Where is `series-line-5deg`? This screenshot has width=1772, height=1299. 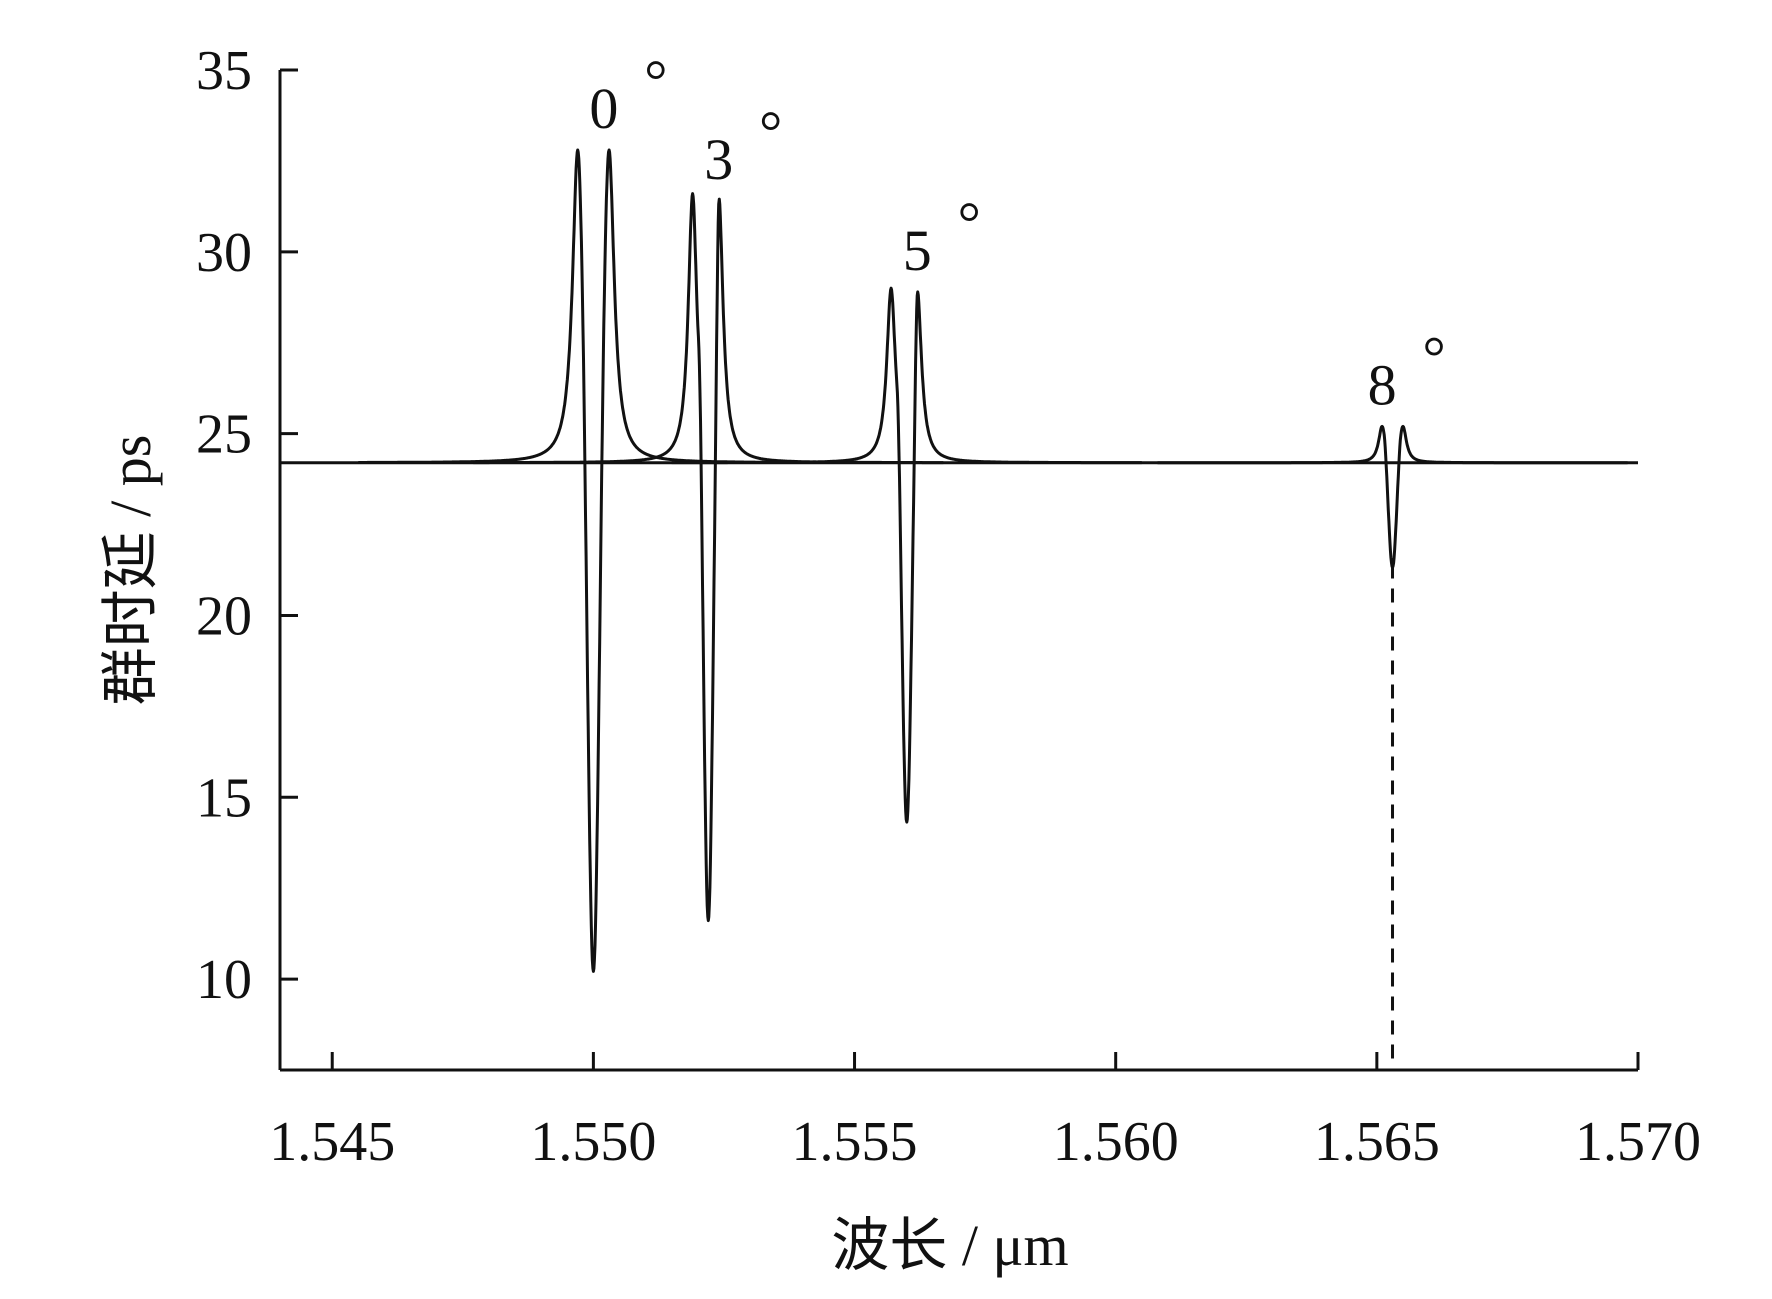
series-line-5deg is located at coordinates (906, 555).